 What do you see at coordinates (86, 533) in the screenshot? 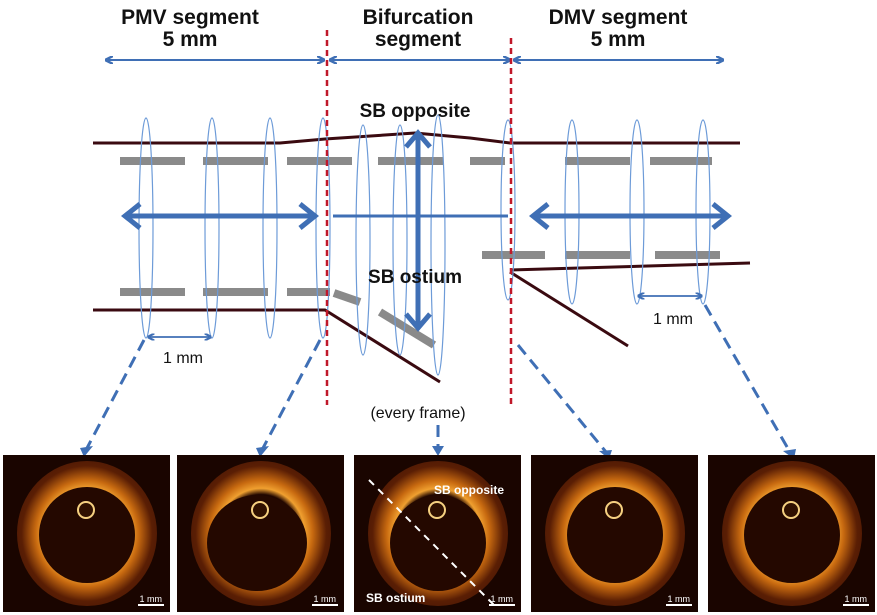
I see `oct-image-pmv: 1 mm` at bounding box center [86, 533].